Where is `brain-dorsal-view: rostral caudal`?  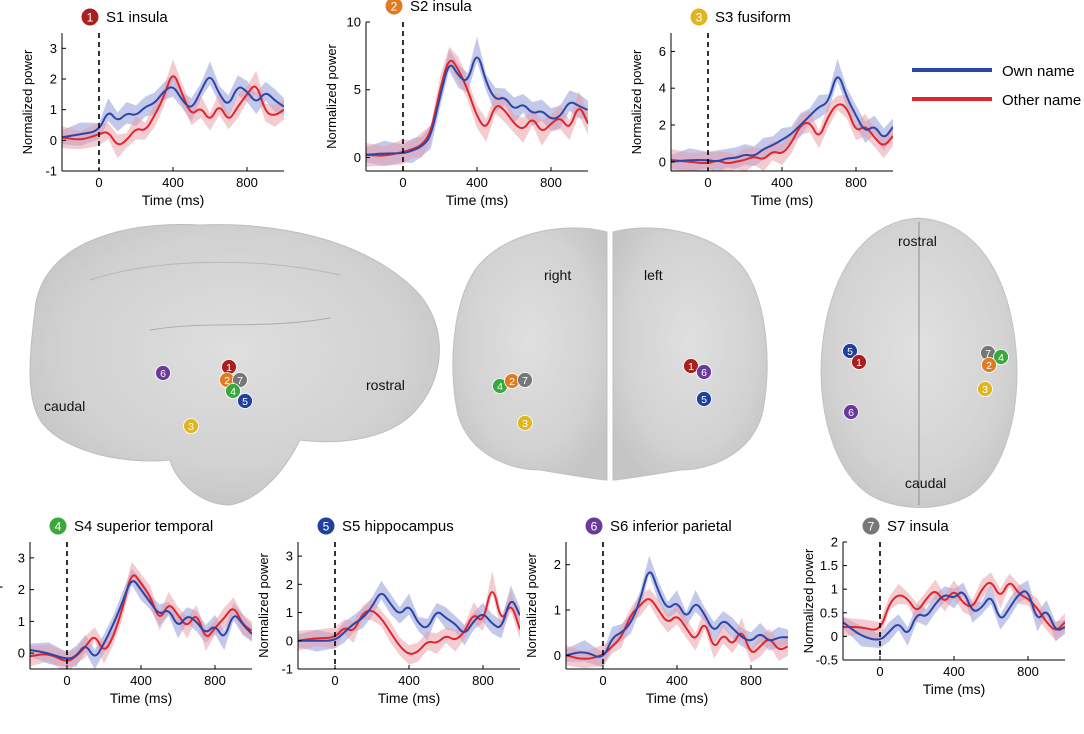 brain-dorsal-view: rostral caudal is located at coordinates (919, 362).